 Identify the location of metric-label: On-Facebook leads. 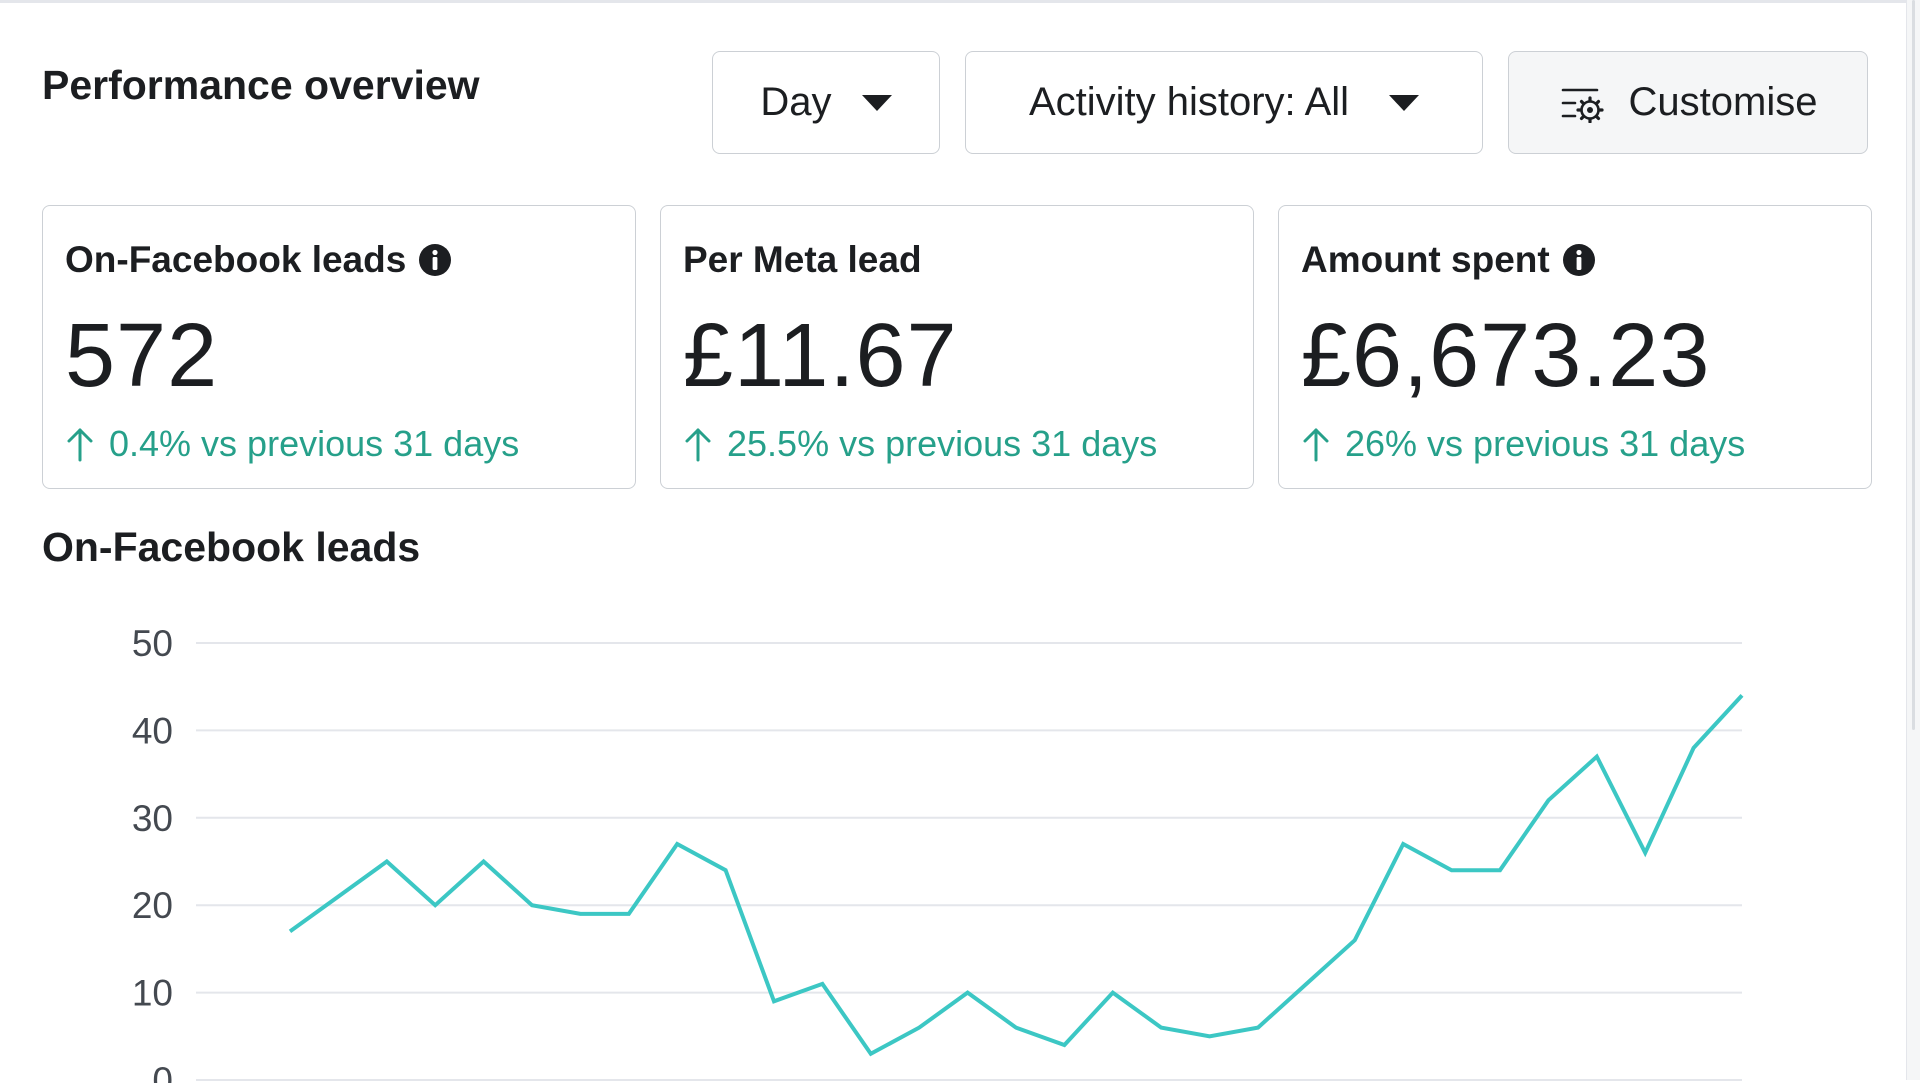
(236, 259).